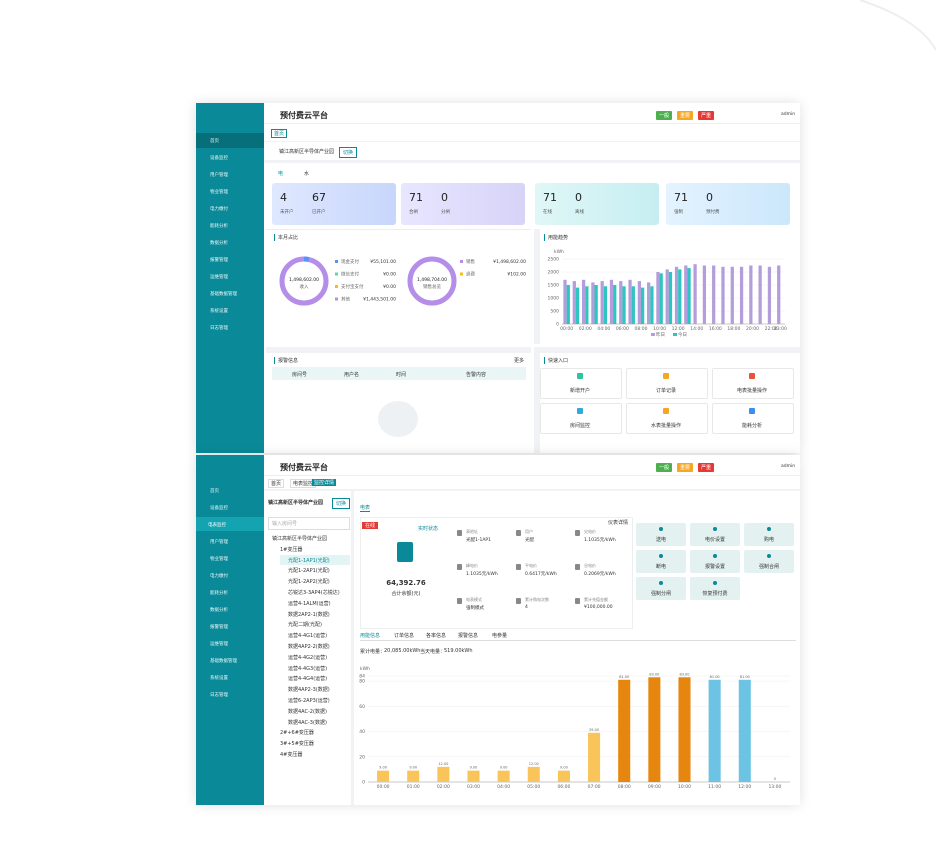 This screenshot has height=867, width=936. I want to click on tree-node: 光配二期(光配), so click(305, 625).